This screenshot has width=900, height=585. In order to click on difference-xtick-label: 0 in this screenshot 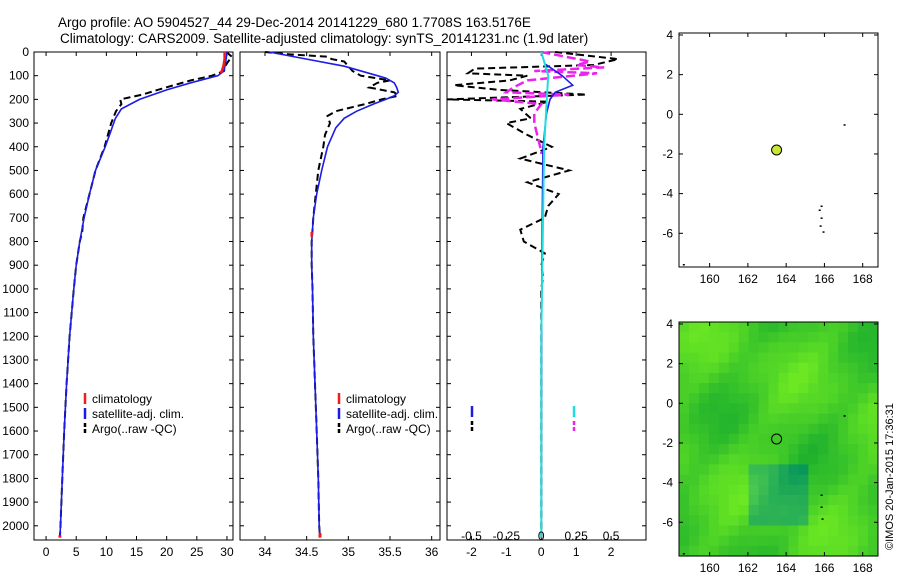, I will do `click(541, 552)`.